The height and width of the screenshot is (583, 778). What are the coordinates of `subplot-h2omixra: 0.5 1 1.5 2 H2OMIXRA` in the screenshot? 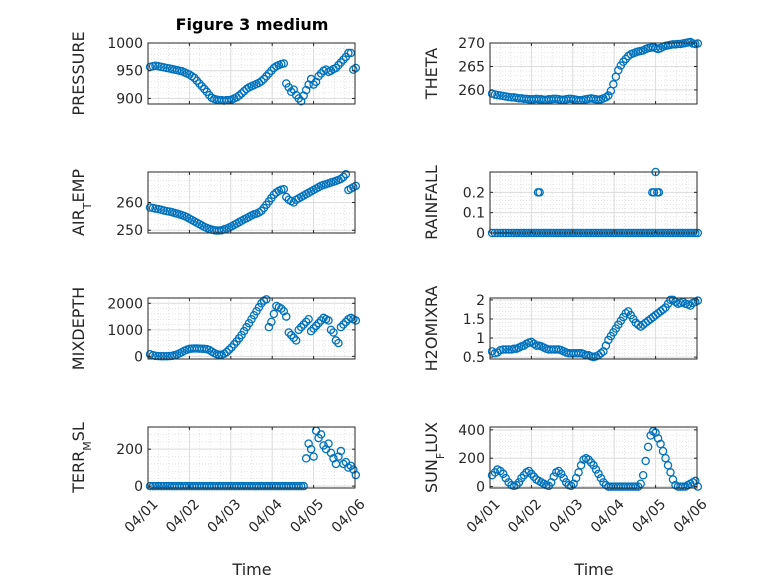 It's located at (562, 328).